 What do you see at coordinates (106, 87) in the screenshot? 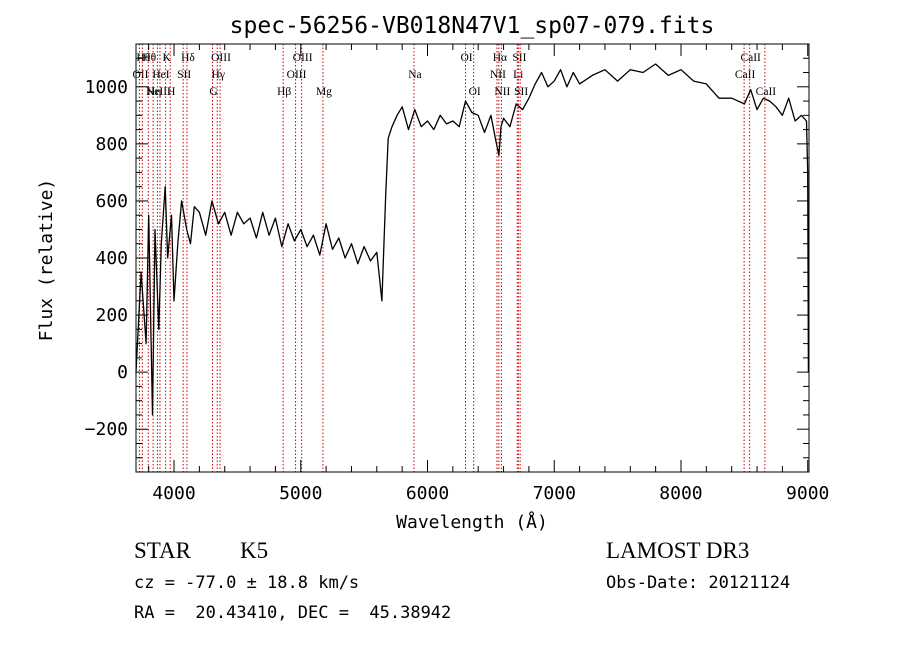
I see `y-tick-label-6: 1000` at bounding box center [106, 87].